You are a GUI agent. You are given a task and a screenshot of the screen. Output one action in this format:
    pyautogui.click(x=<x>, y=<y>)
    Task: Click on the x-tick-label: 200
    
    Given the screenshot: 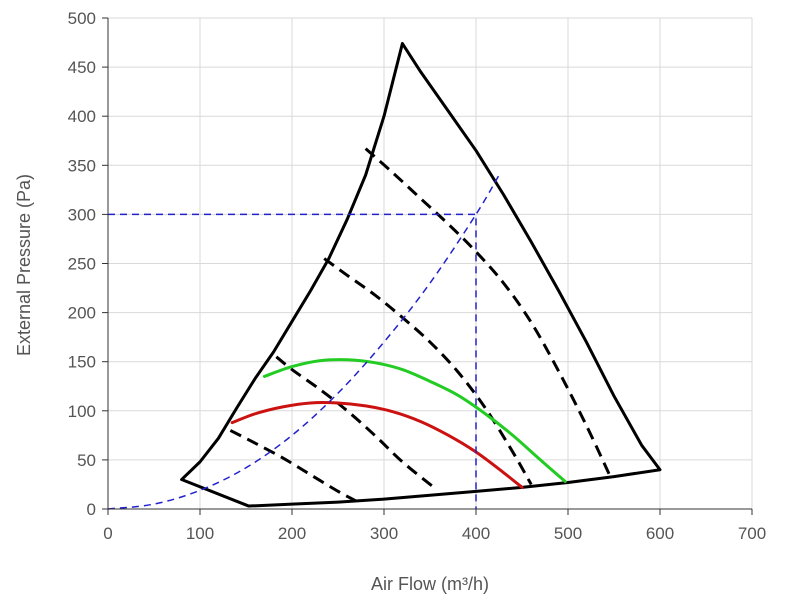 What is the action you would take?
    pyautogui.click(x=292, y=533)
    